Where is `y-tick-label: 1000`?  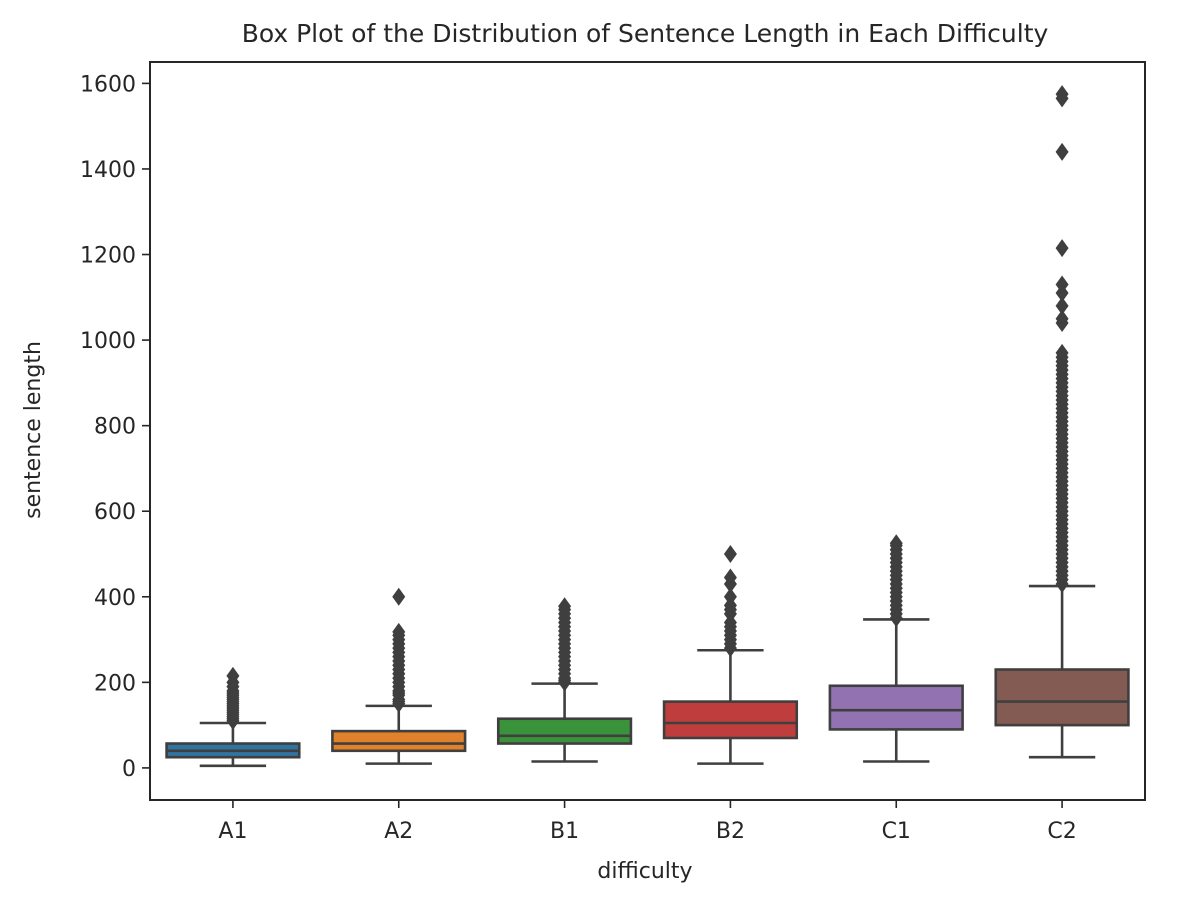 y-tick-label: 1000 is located at coordinates (108, 341).